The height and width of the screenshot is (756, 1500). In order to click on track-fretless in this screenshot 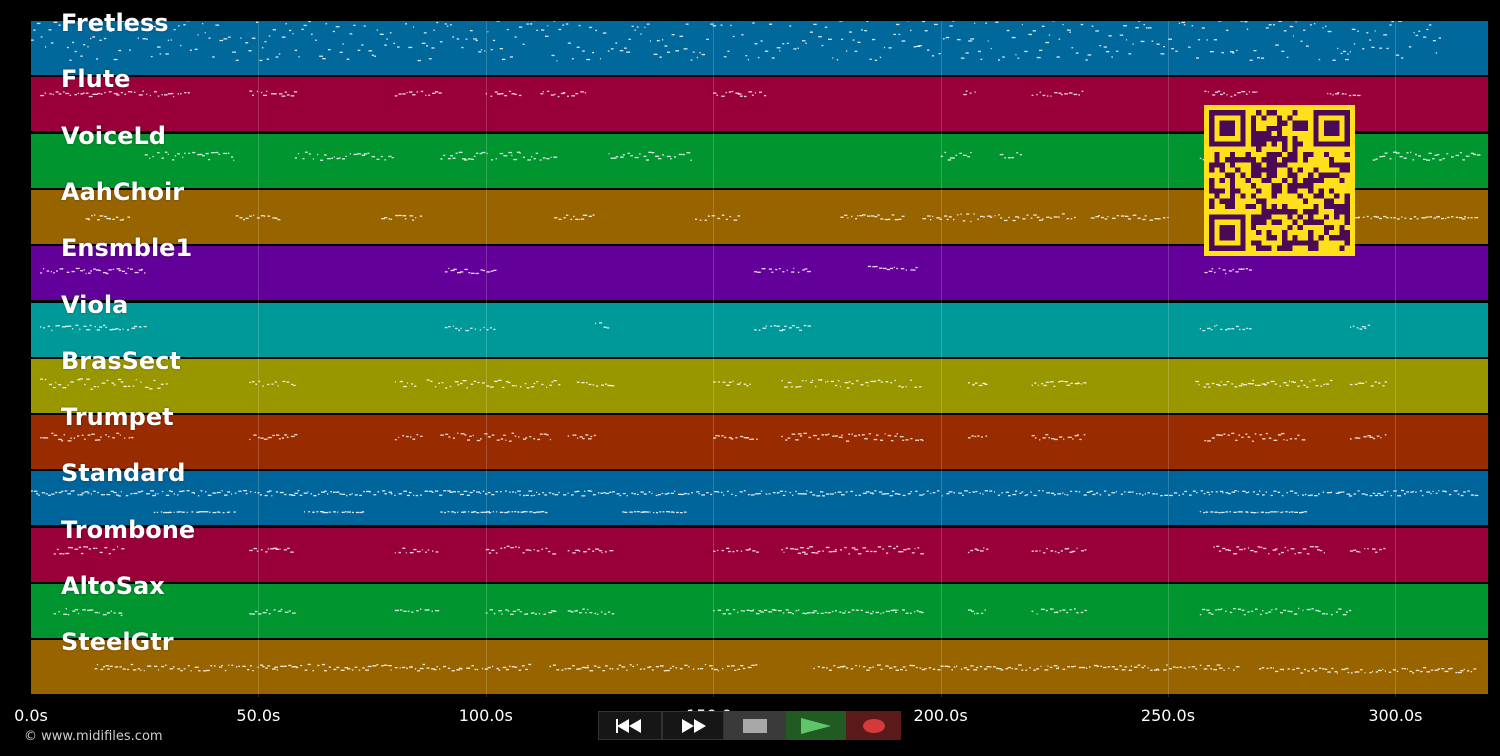, I will do `click(759, 48)`.